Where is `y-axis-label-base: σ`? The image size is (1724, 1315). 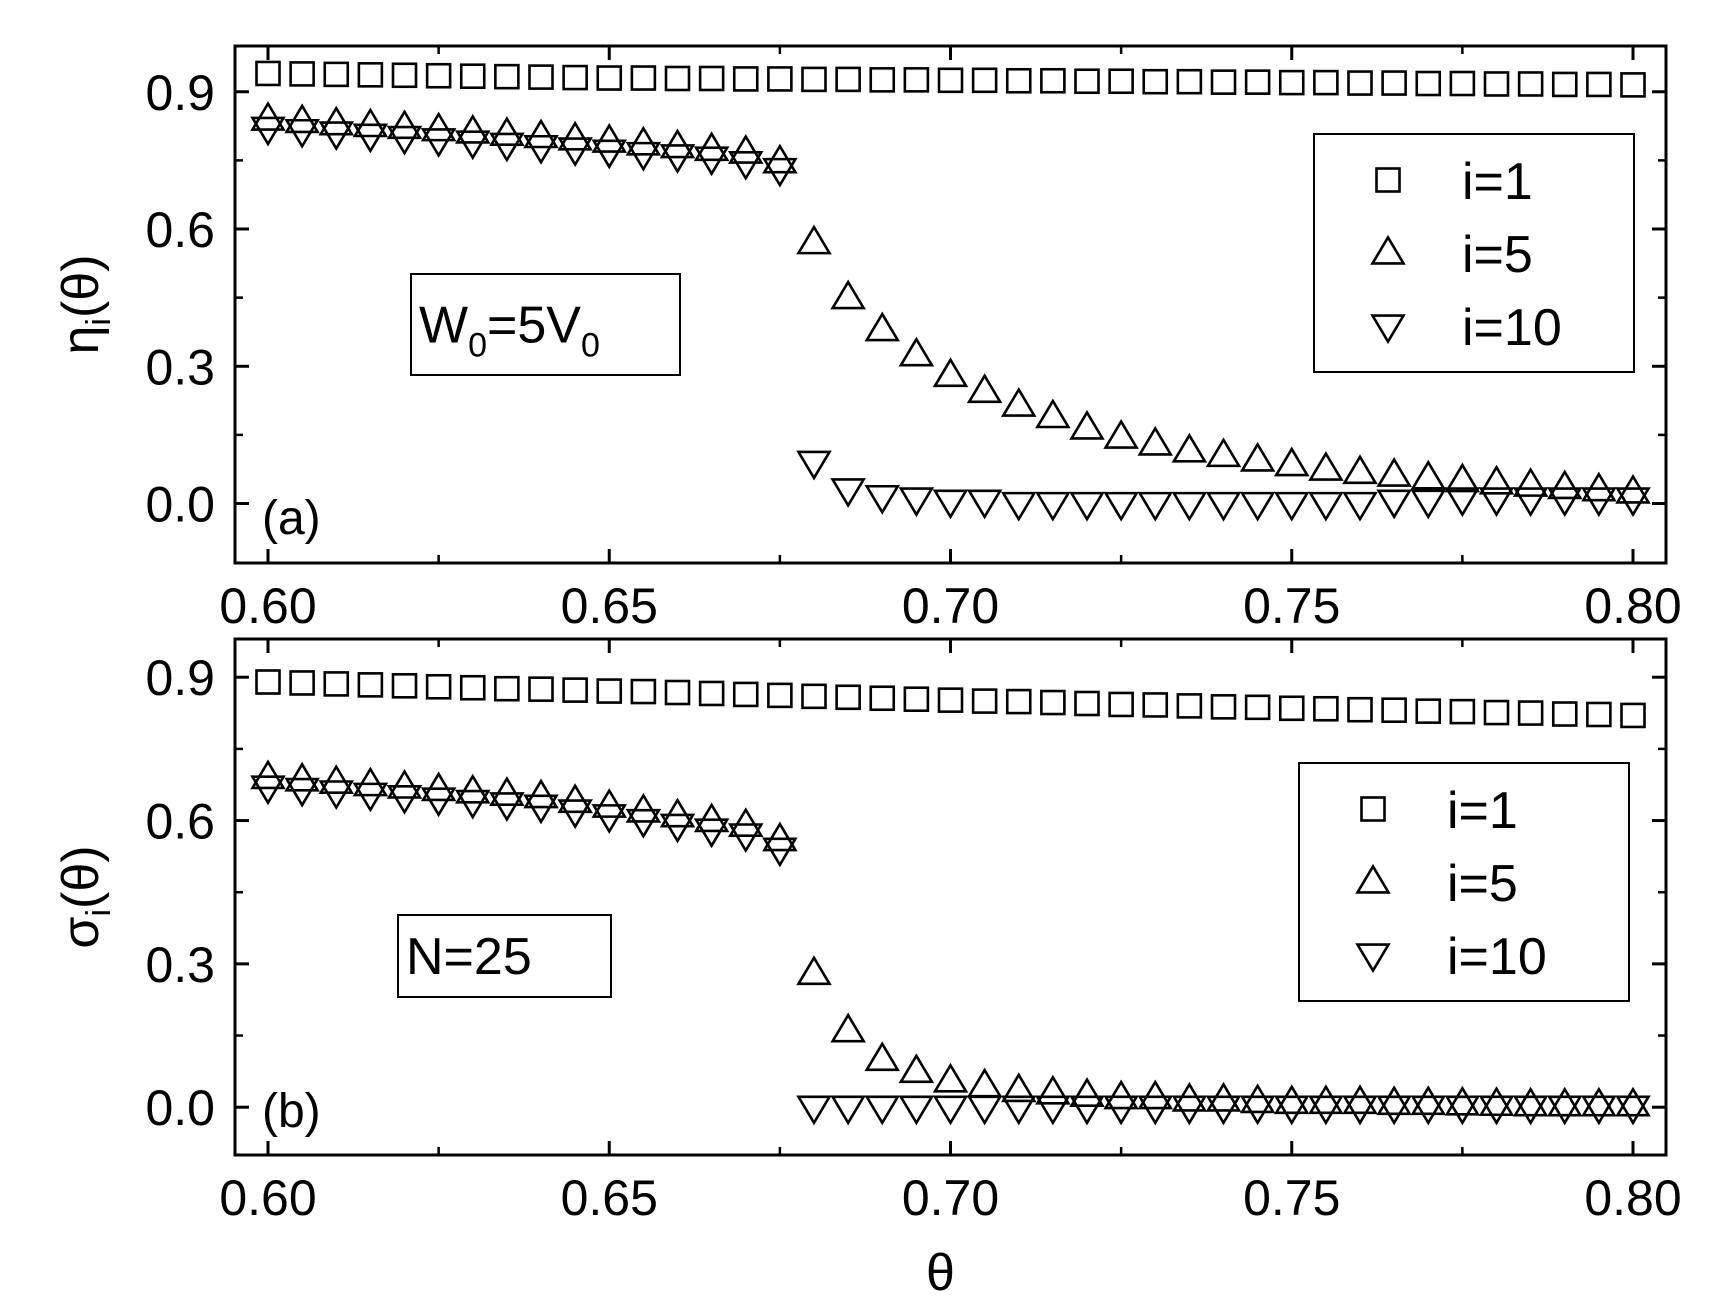
y-axis-label-base: σ is located at coordinates (81, 933).